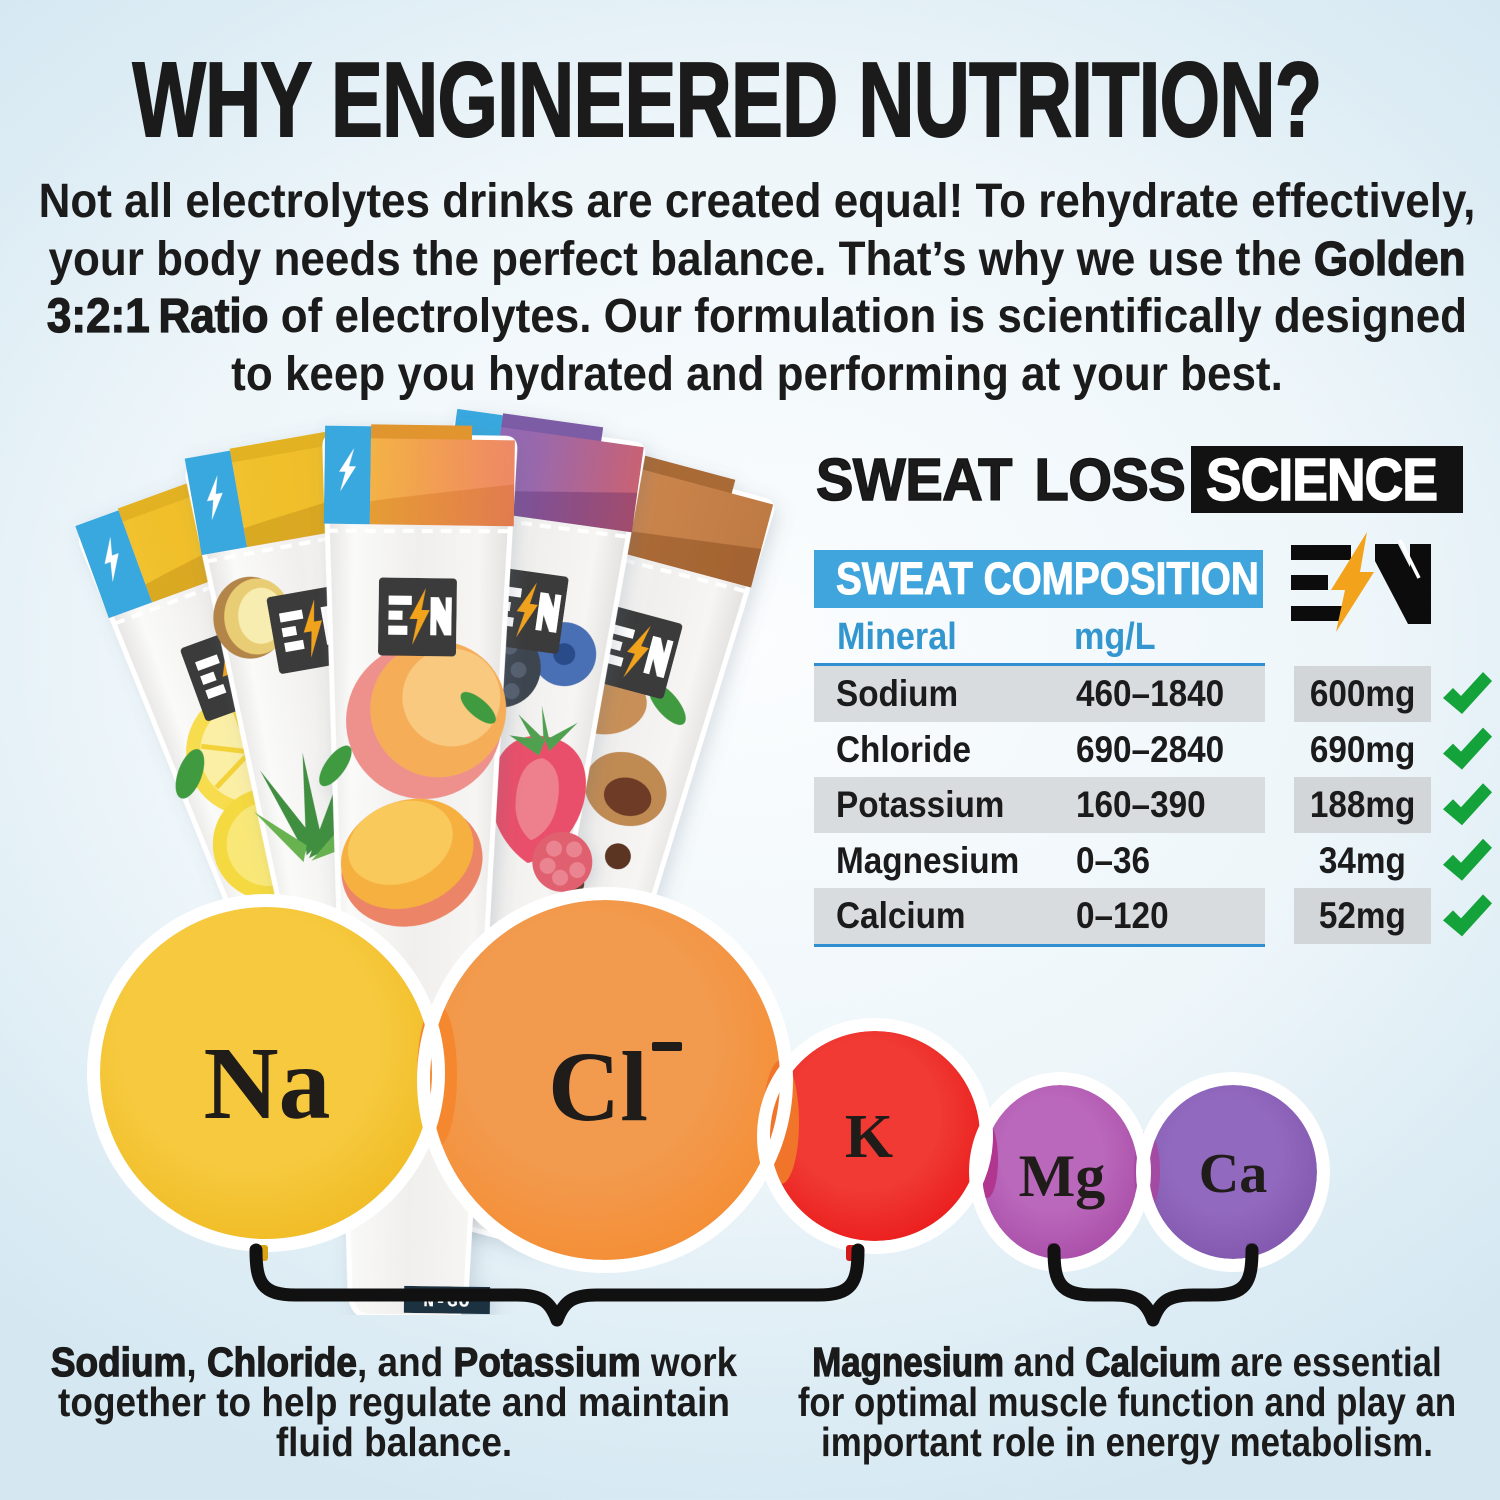 The image size is (1500, 1500). I want to click on svg-text: Mg, so click(1062, 1176).